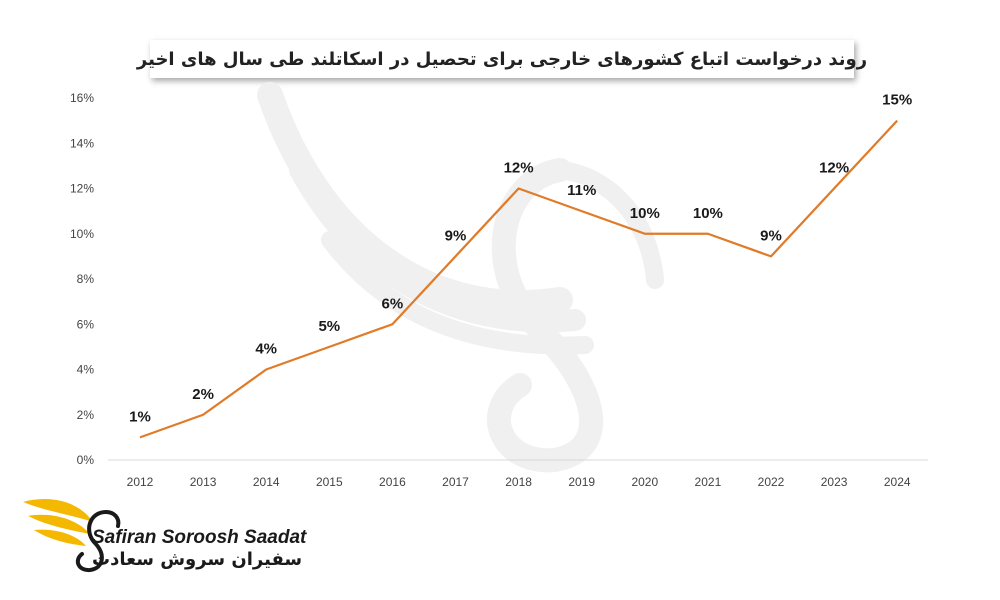  What do you see at coordinates (771, 482) in the screenshot?
I see `x-tick-label: 2022` at bounding box center [771, 482].